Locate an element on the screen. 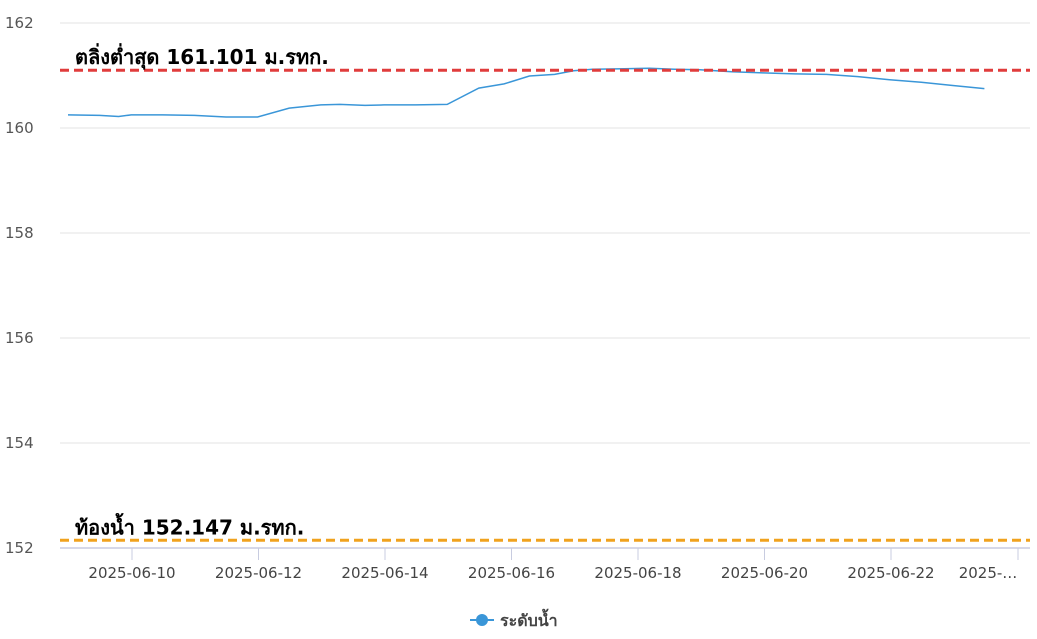 This screenshot has height=639, width=1037. legend-label: ระดับน้ำ is located at coordinates (529, 619).